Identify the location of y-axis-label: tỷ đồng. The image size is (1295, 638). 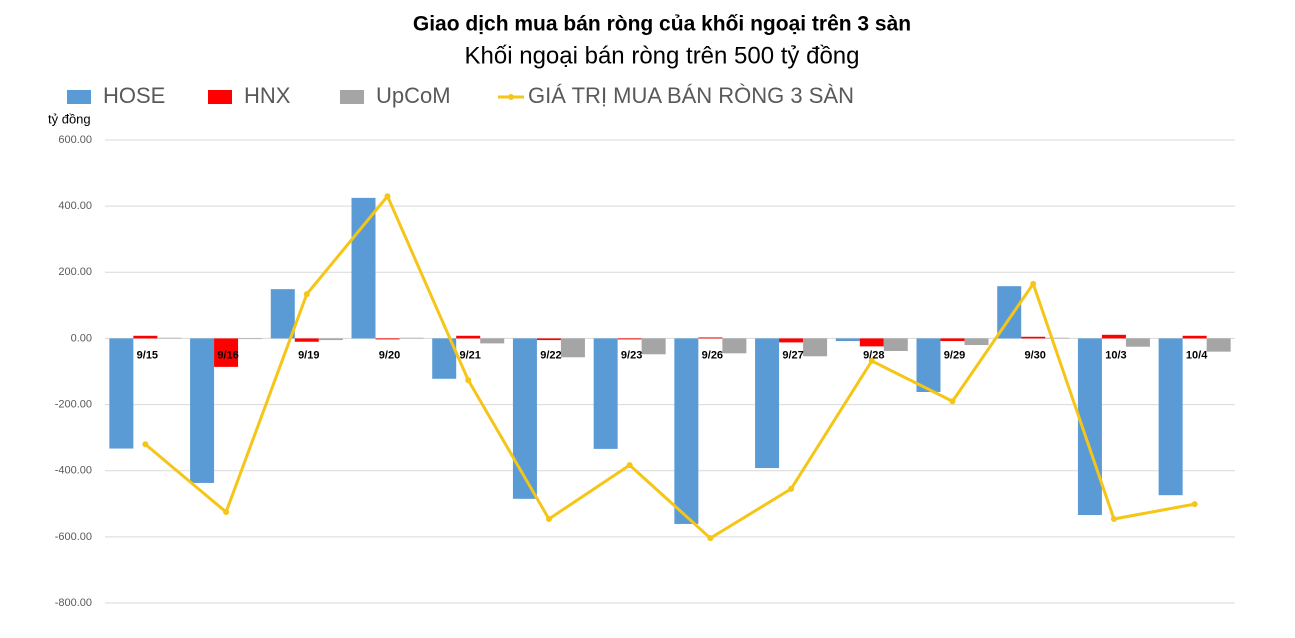
(69, 118).